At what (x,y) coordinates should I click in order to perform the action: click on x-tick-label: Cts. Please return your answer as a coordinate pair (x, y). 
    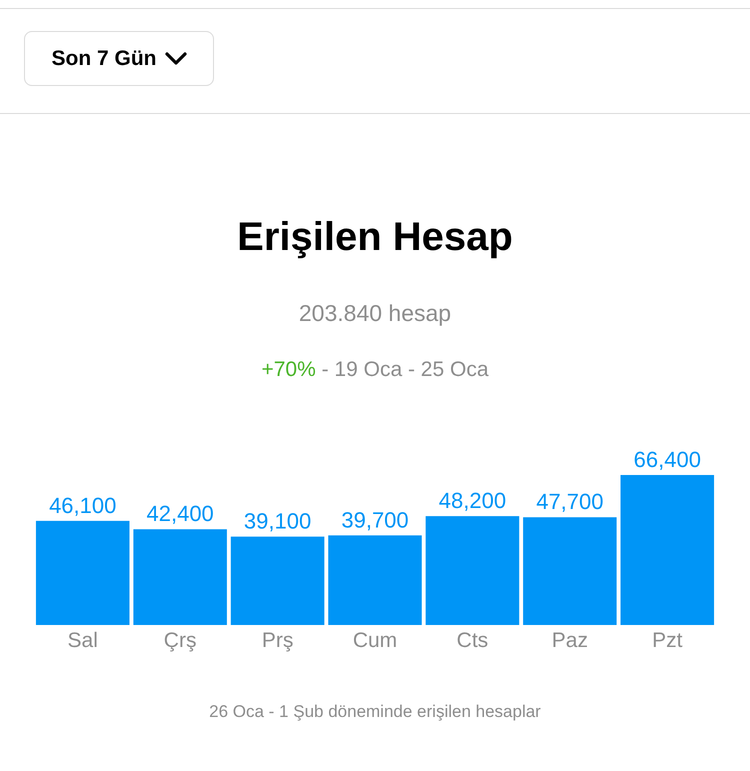
    Looking at the image, I should click on (472, 640).